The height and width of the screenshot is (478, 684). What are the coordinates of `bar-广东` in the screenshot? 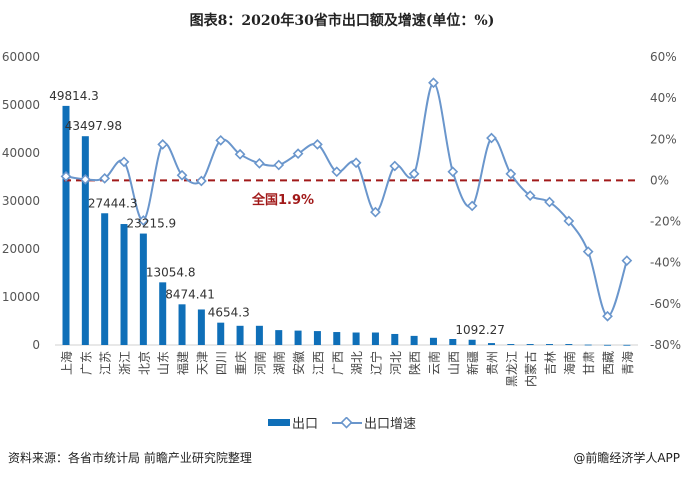 It's located at (85, 240).